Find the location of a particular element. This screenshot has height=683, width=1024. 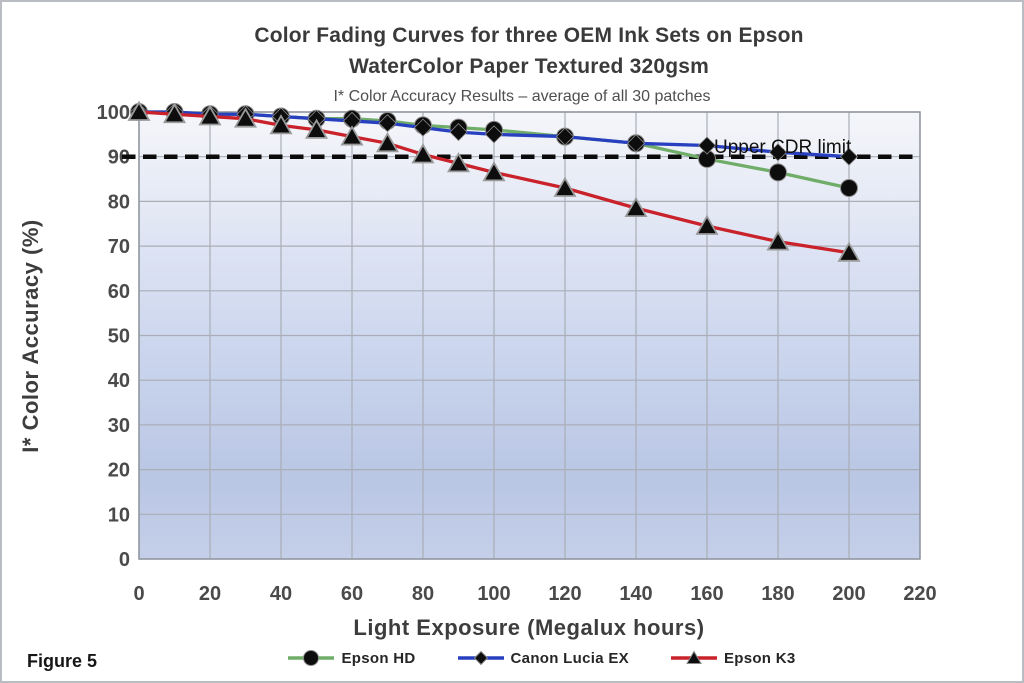

x-tick-label: 120 is located at coordinates (564, 594).